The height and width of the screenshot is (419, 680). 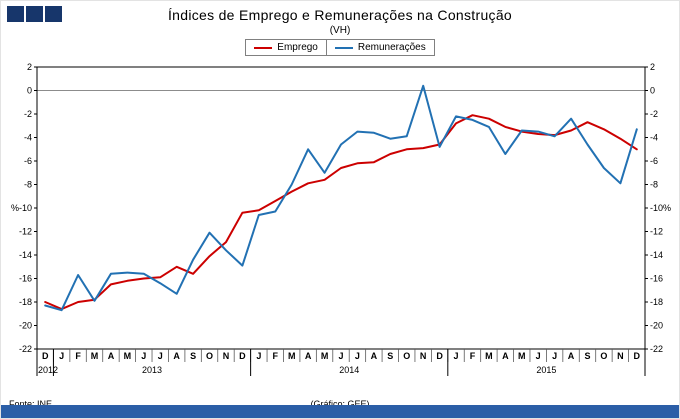 I want to click on chart-legend: Emprego Remunerações, so click(x=340, y=47).